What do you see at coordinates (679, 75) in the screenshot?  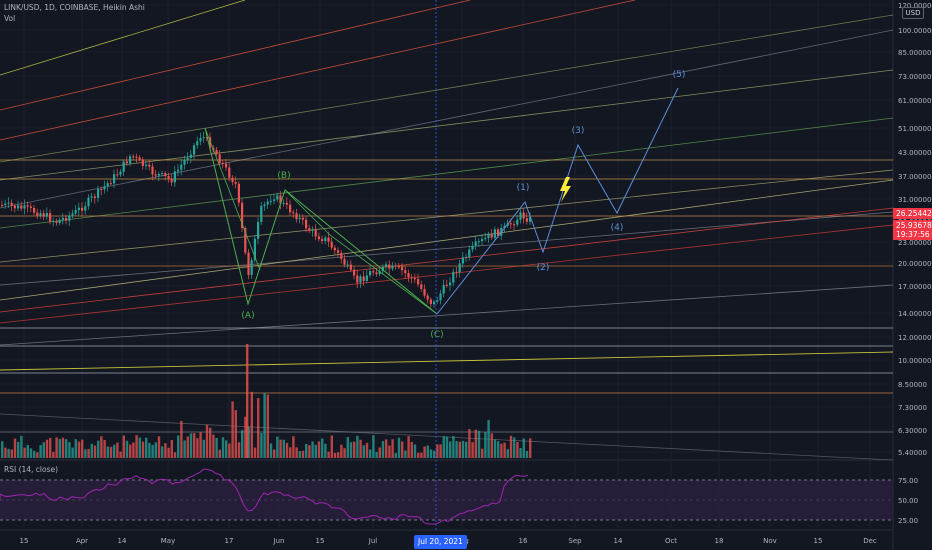 I see `wave-label: (5)` at bounding box center [679, 75].